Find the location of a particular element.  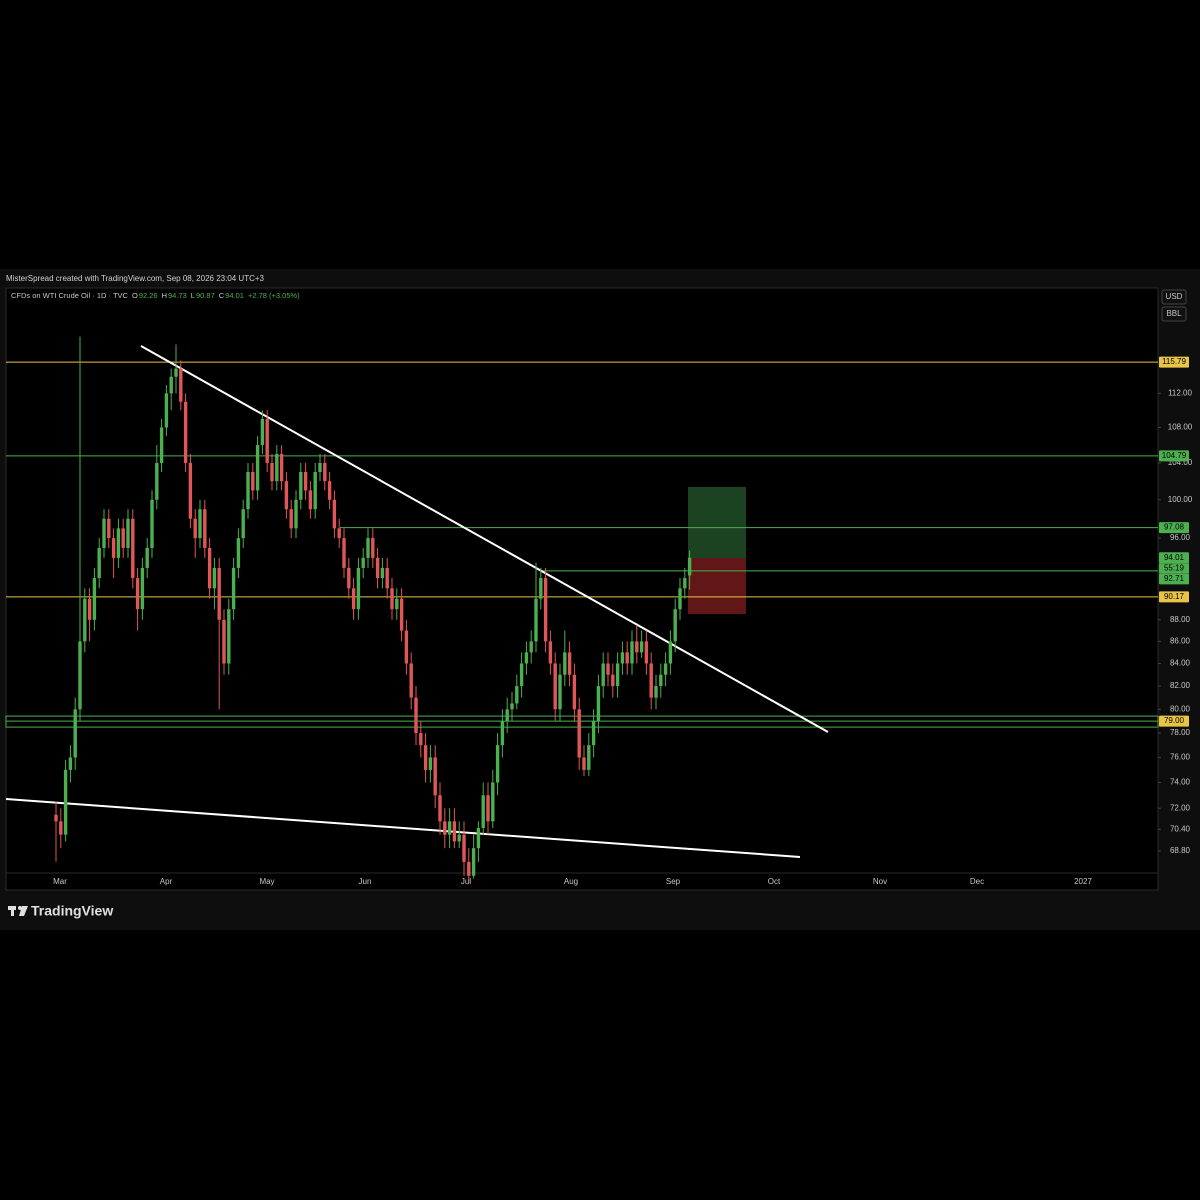

legend-value: 94.01 is located at coordinates (234, 295).